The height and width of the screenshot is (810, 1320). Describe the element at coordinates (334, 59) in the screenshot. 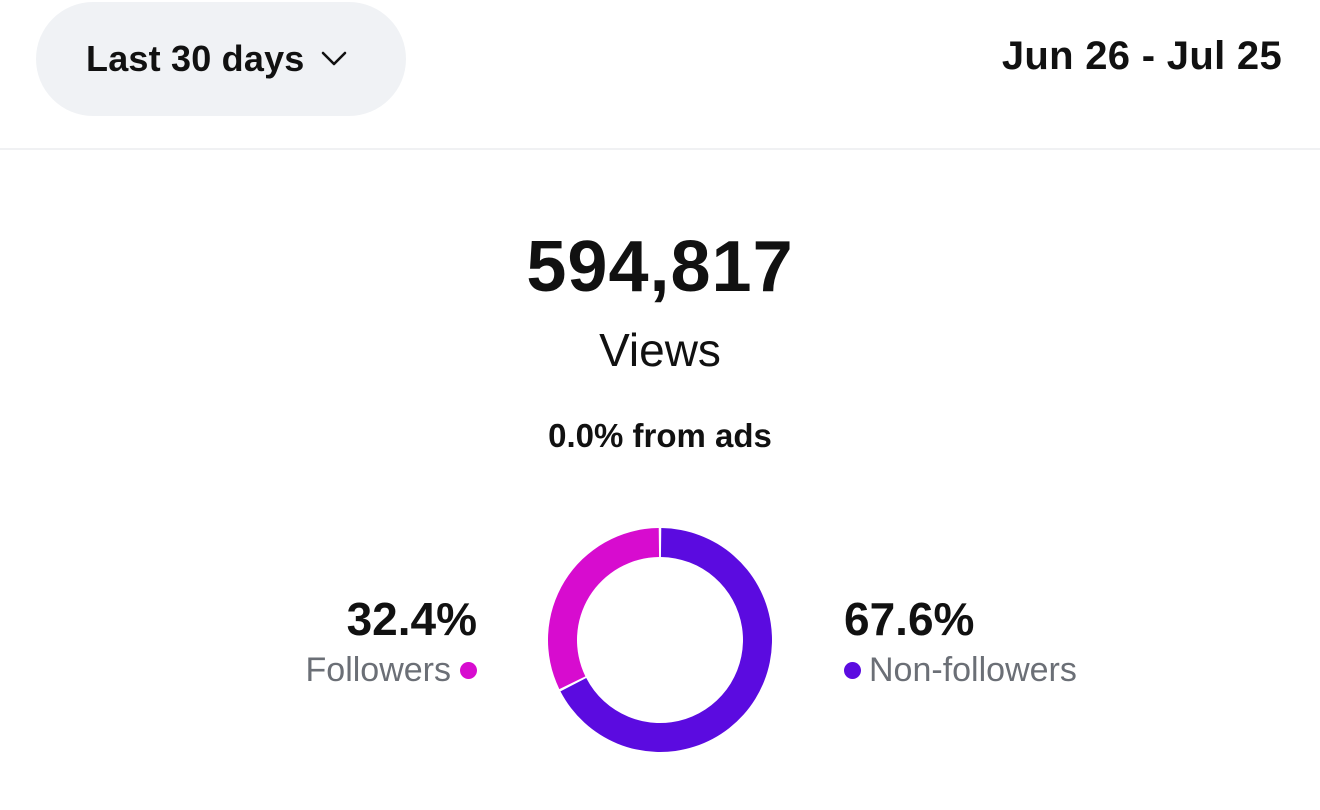

I see `chevron-down-icon` at that location.